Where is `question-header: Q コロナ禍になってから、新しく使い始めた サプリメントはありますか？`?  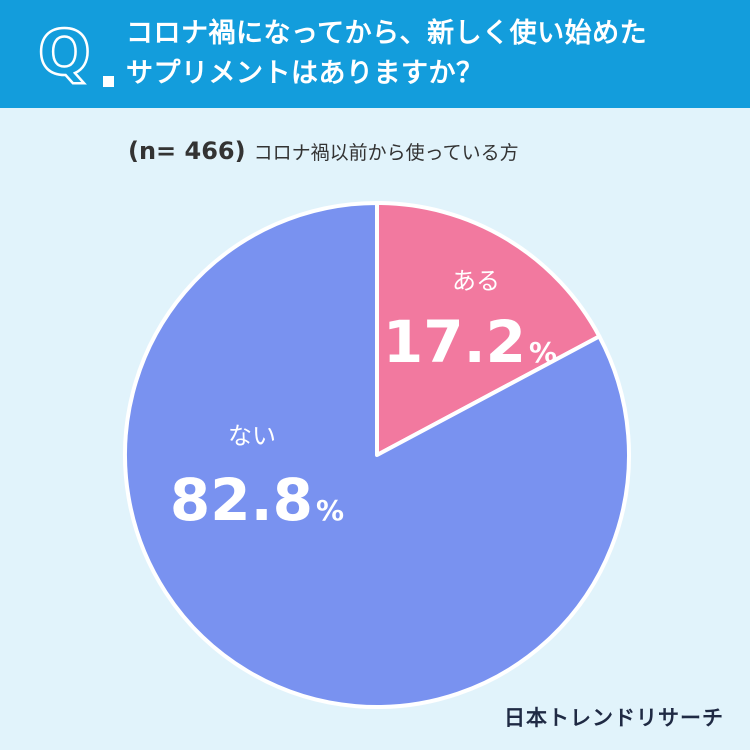
question-header: Q コロナ禍になってから、新しく使い始めた サプリメントはありますか？ is located at coordinates (375, 54).